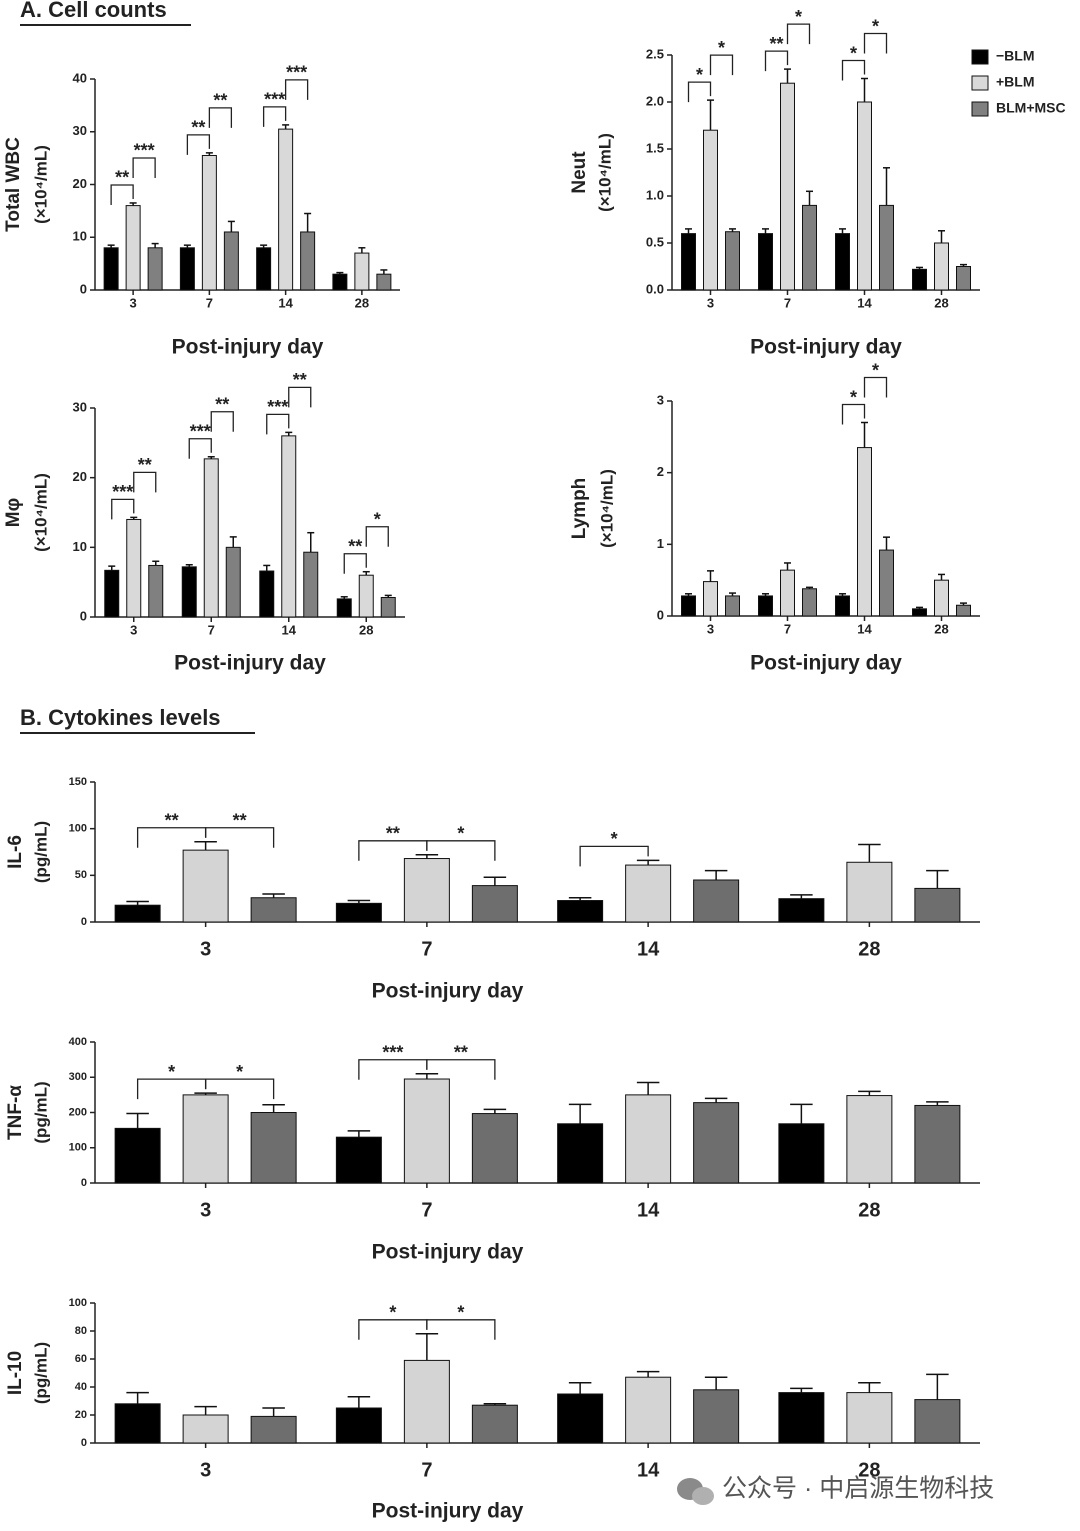 This screenshot has height=1531, width=1080. What do you see at coordinates (655, 53) in the screenshot?
I see `y-tick-label: 2.5` at bounding box center [655, 53].